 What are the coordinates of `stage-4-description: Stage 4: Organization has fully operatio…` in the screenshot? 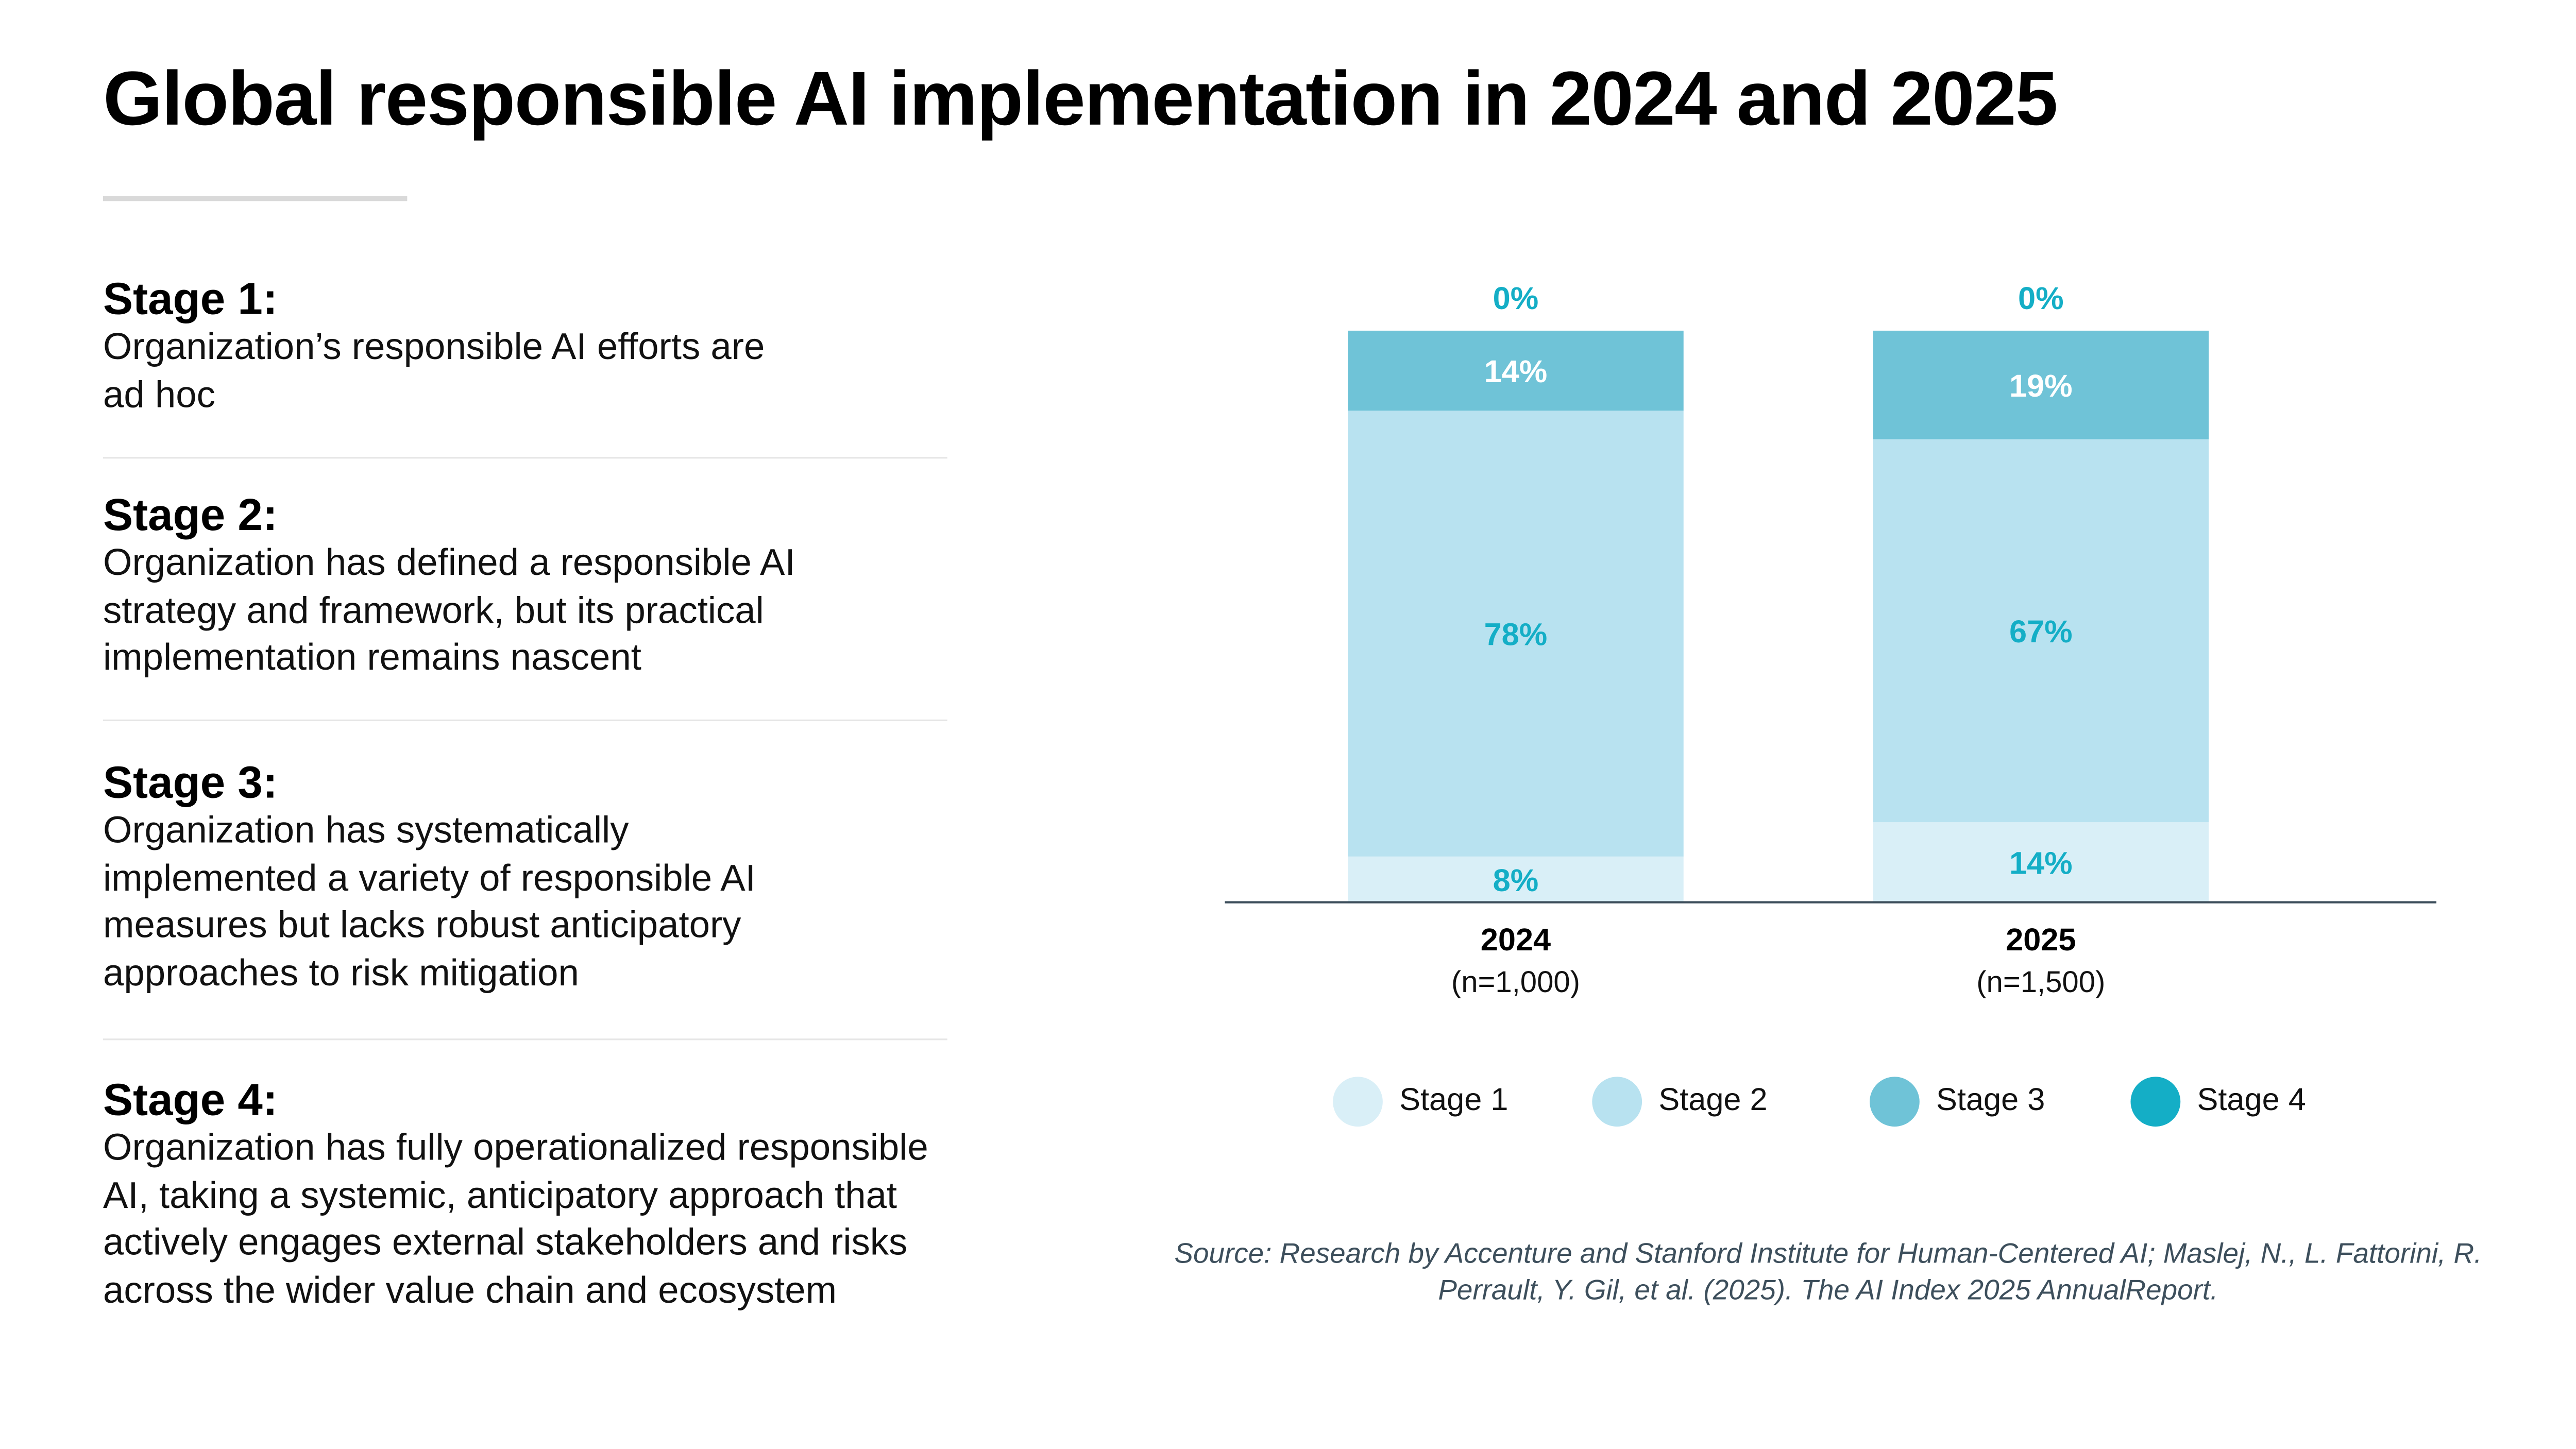 It's located at (527, 1195).